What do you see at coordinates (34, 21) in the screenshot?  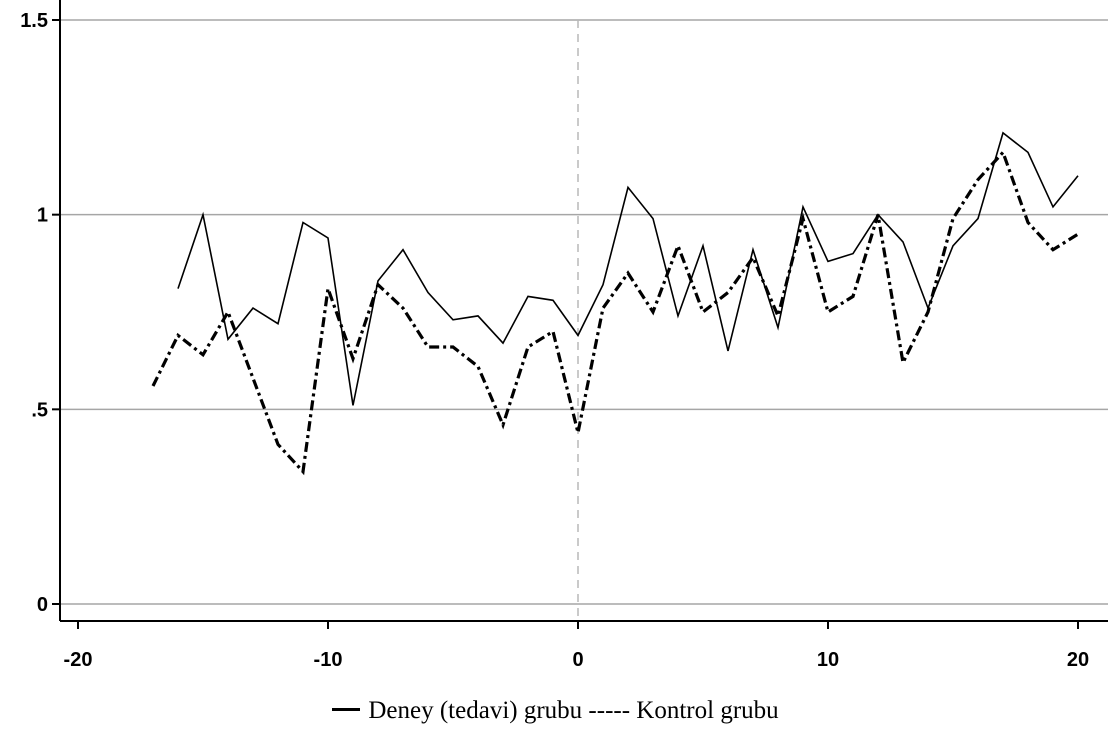 I see `y-tick-label: 1.5` at bounding box center [34, 21].